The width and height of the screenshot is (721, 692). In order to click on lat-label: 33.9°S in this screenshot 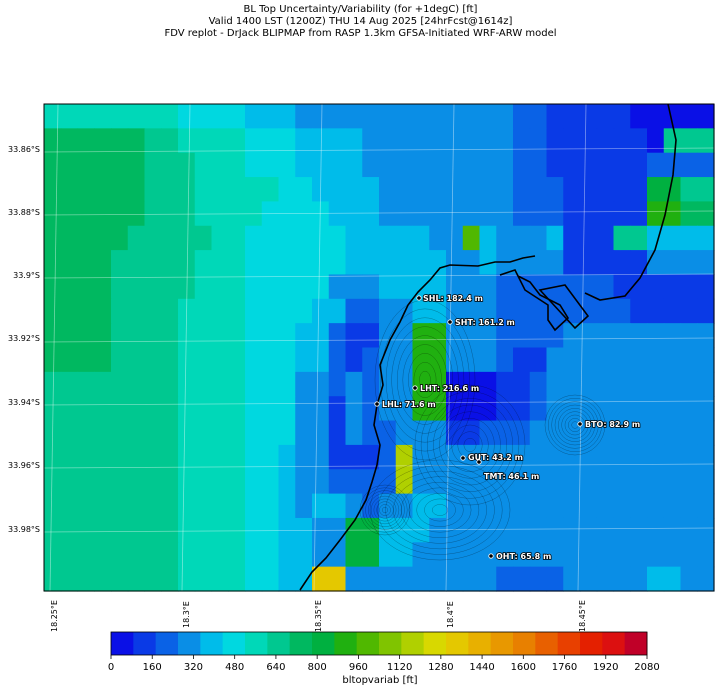, I will do `click(26, 275)`.